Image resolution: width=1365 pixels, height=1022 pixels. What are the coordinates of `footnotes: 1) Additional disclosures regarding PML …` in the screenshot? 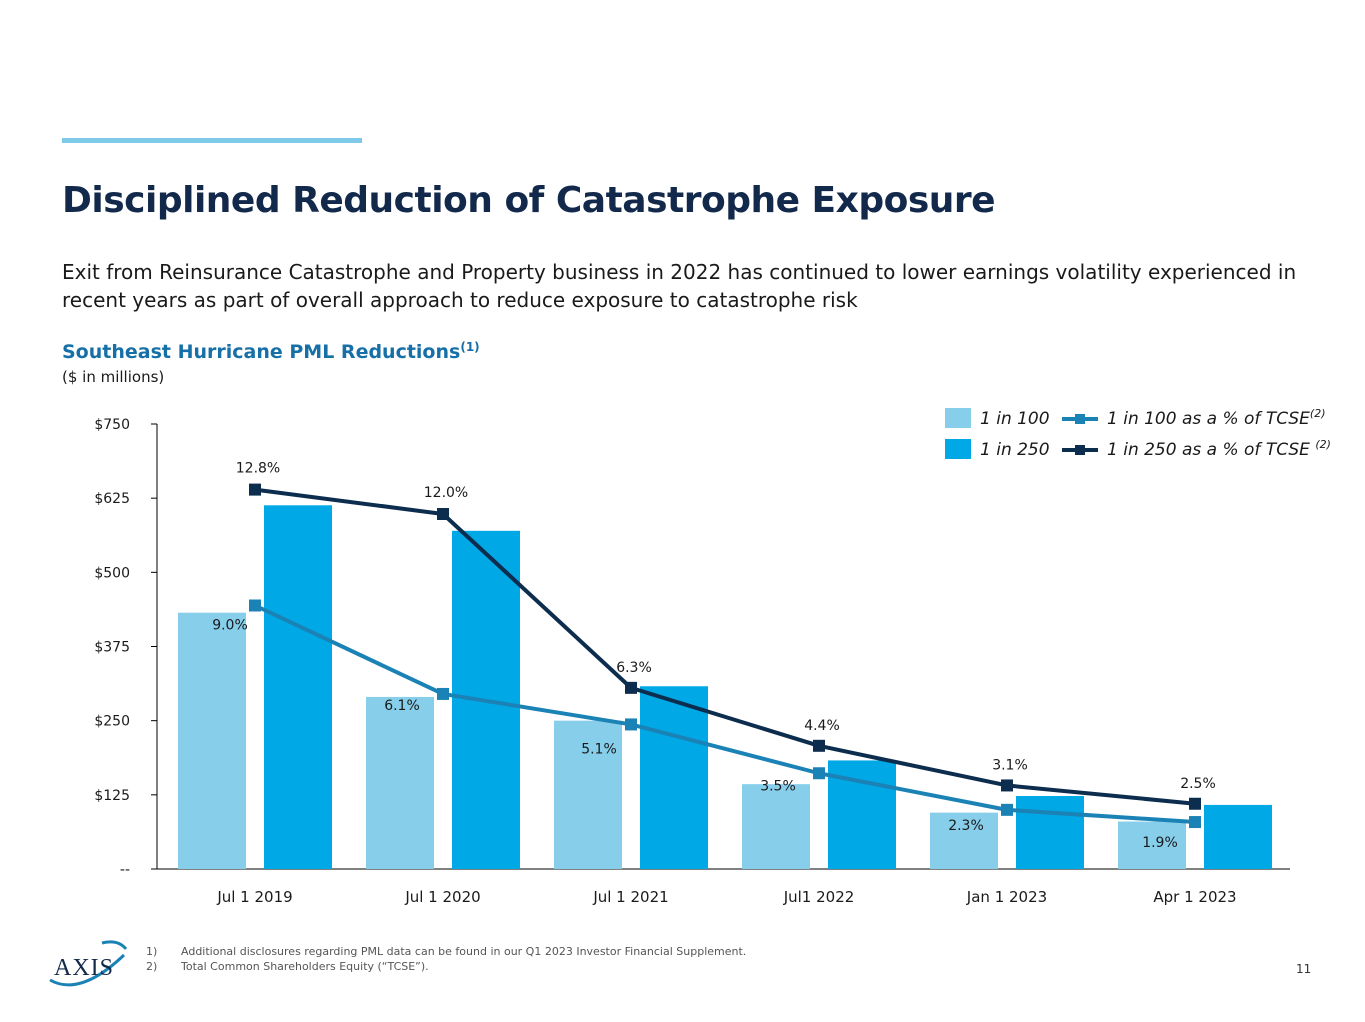 It's located at (446, 959).